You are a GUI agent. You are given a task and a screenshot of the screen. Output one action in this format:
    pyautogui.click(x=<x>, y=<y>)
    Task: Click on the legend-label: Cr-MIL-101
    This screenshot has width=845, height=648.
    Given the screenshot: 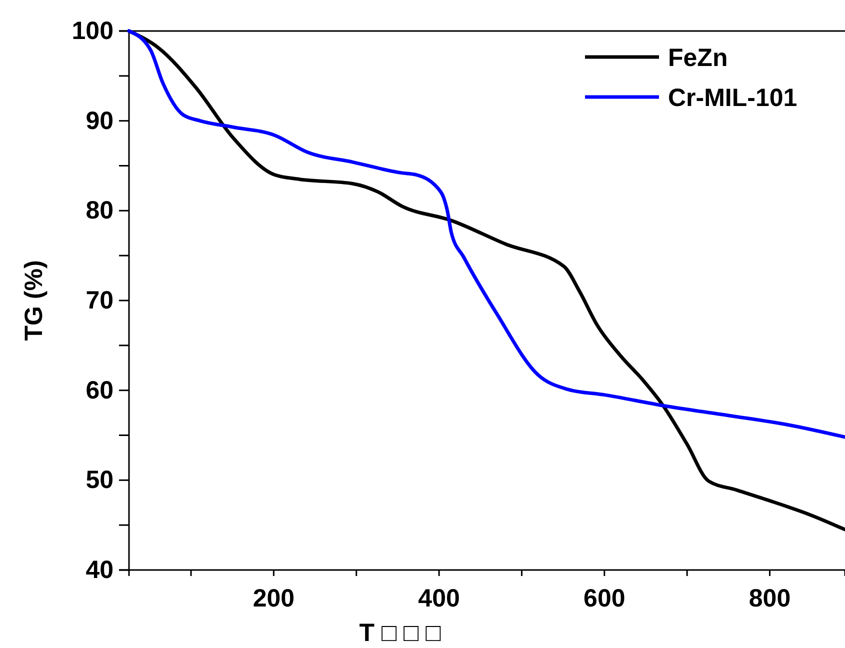 What is the action you would take?
    pyautogui.click(x=733, y=98)
    